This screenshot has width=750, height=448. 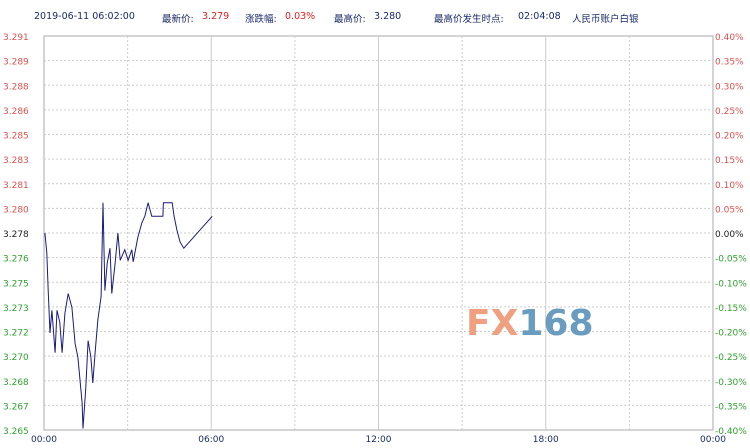 I want to click on y-tick-label: 3.291, so click(x=16, y=38).